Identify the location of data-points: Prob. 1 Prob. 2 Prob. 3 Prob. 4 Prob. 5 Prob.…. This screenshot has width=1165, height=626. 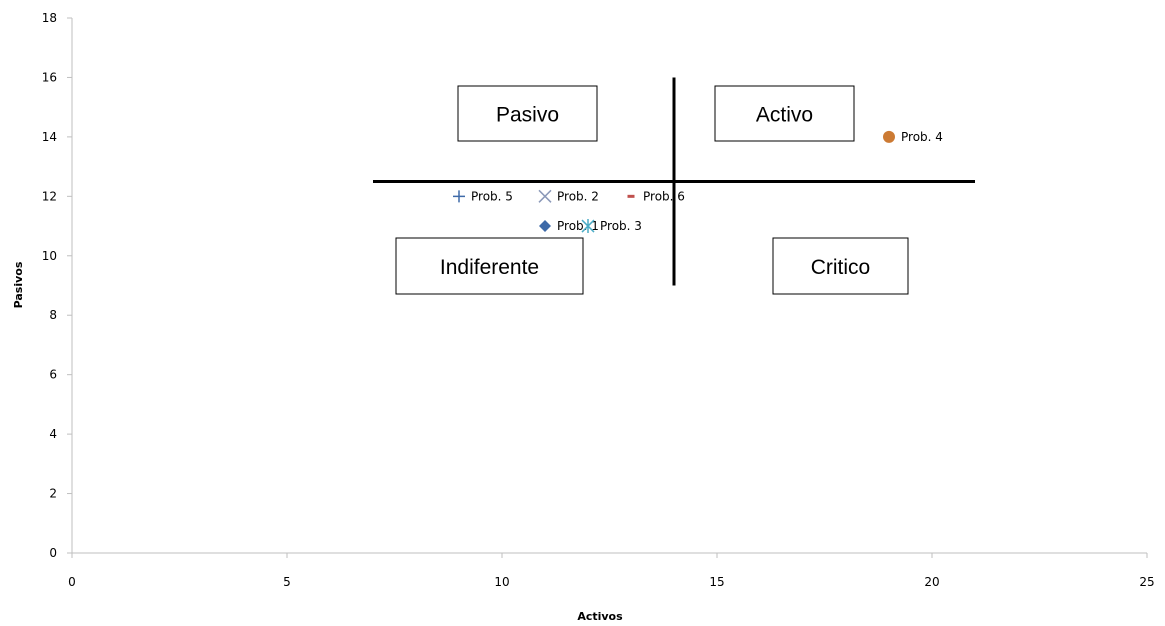
(698, 182).